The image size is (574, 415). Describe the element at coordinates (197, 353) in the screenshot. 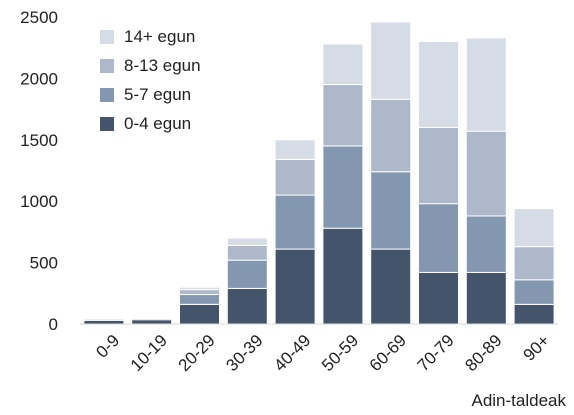

I see `x-tick-label: 20-29` at that location.